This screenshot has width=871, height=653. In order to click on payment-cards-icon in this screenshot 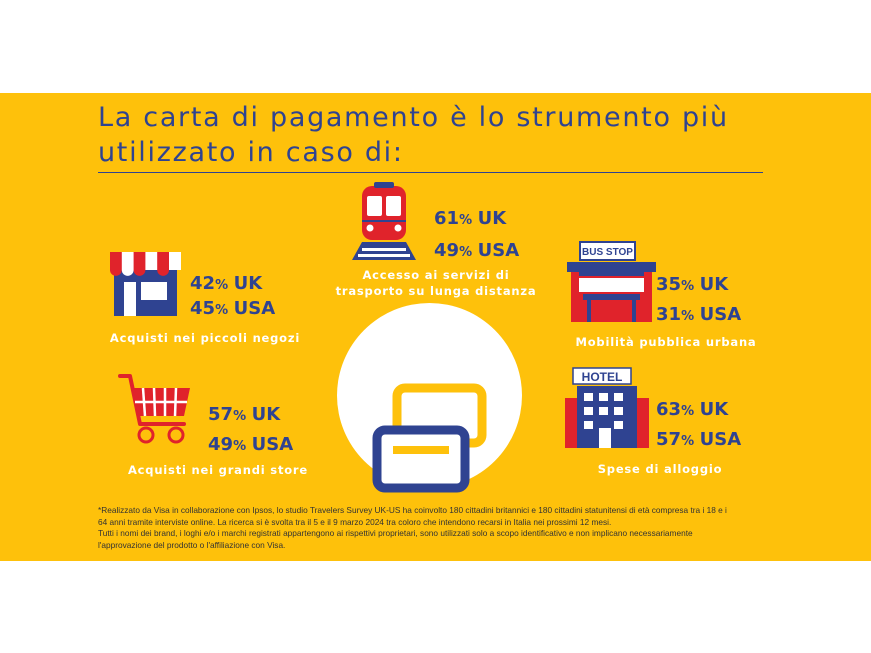, I will do `click(429, 438)`.